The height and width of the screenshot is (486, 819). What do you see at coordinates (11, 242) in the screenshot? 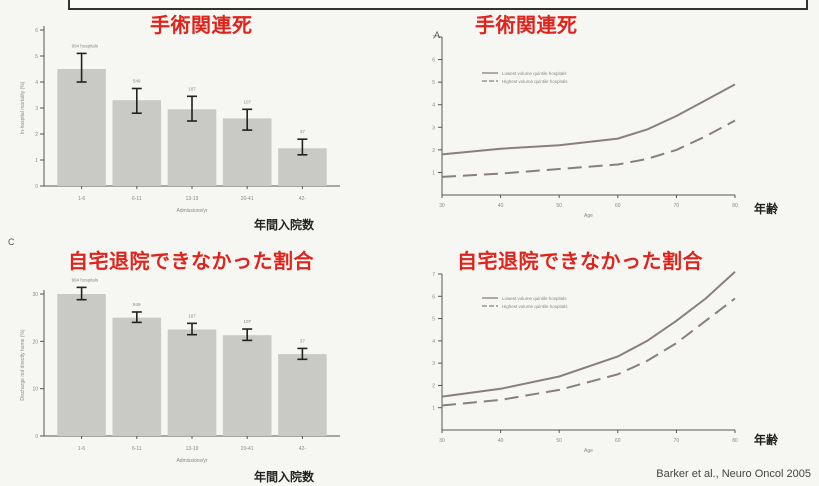
I see `panel-letter-c: C` at bounding box center [11, 242].